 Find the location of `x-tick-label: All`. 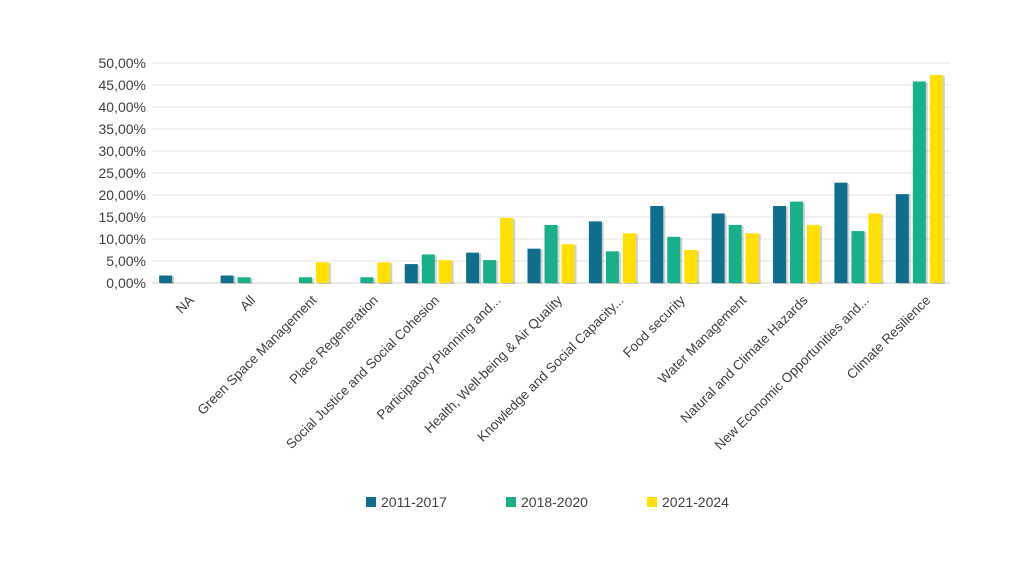

x-tick-label: All is located at coordinates (247, 303).